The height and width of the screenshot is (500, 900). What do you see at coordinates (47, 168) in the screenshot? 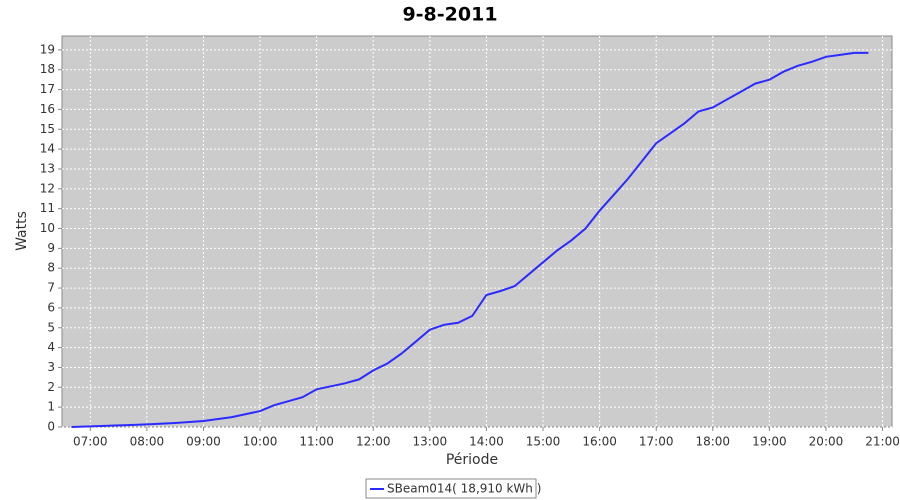
I see `y-tick-label: 13` at bounding box center [47, 168].